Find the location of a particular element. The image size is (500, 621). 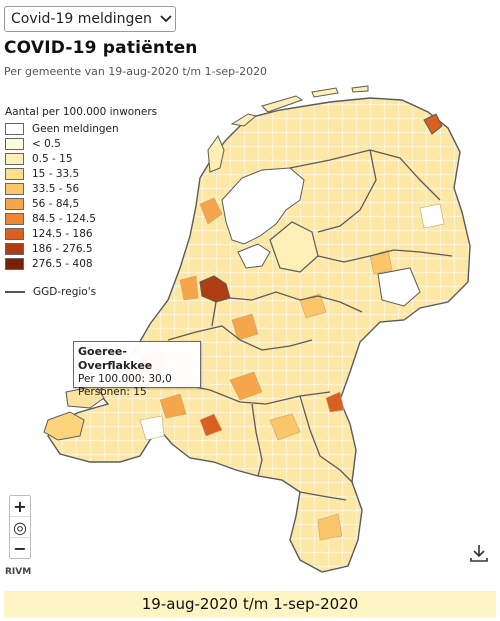

legend-item: 186 - 276.5 is located at coordinates (62, 248).